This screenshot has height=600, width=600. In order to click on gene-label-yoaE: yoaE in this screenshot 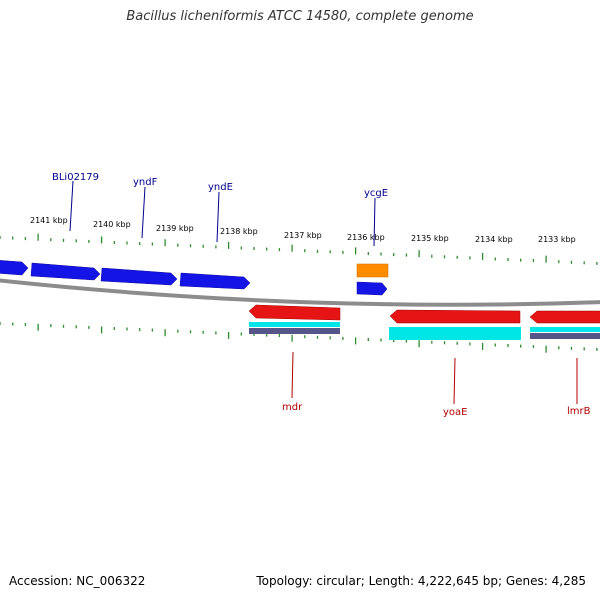, I will do `click(455, 412)`.